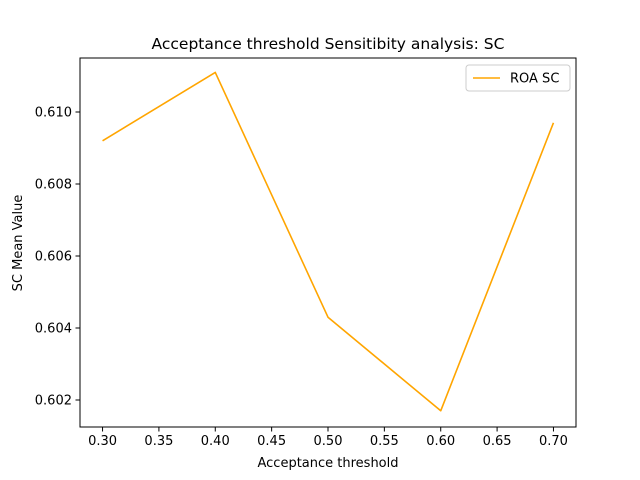 The width and height of the screenshot is (640, 480). What do you see at coordinates (328, 441) in the screenshot?
I see `x-tick-label: 0.50` at bounding box center [328, 441].